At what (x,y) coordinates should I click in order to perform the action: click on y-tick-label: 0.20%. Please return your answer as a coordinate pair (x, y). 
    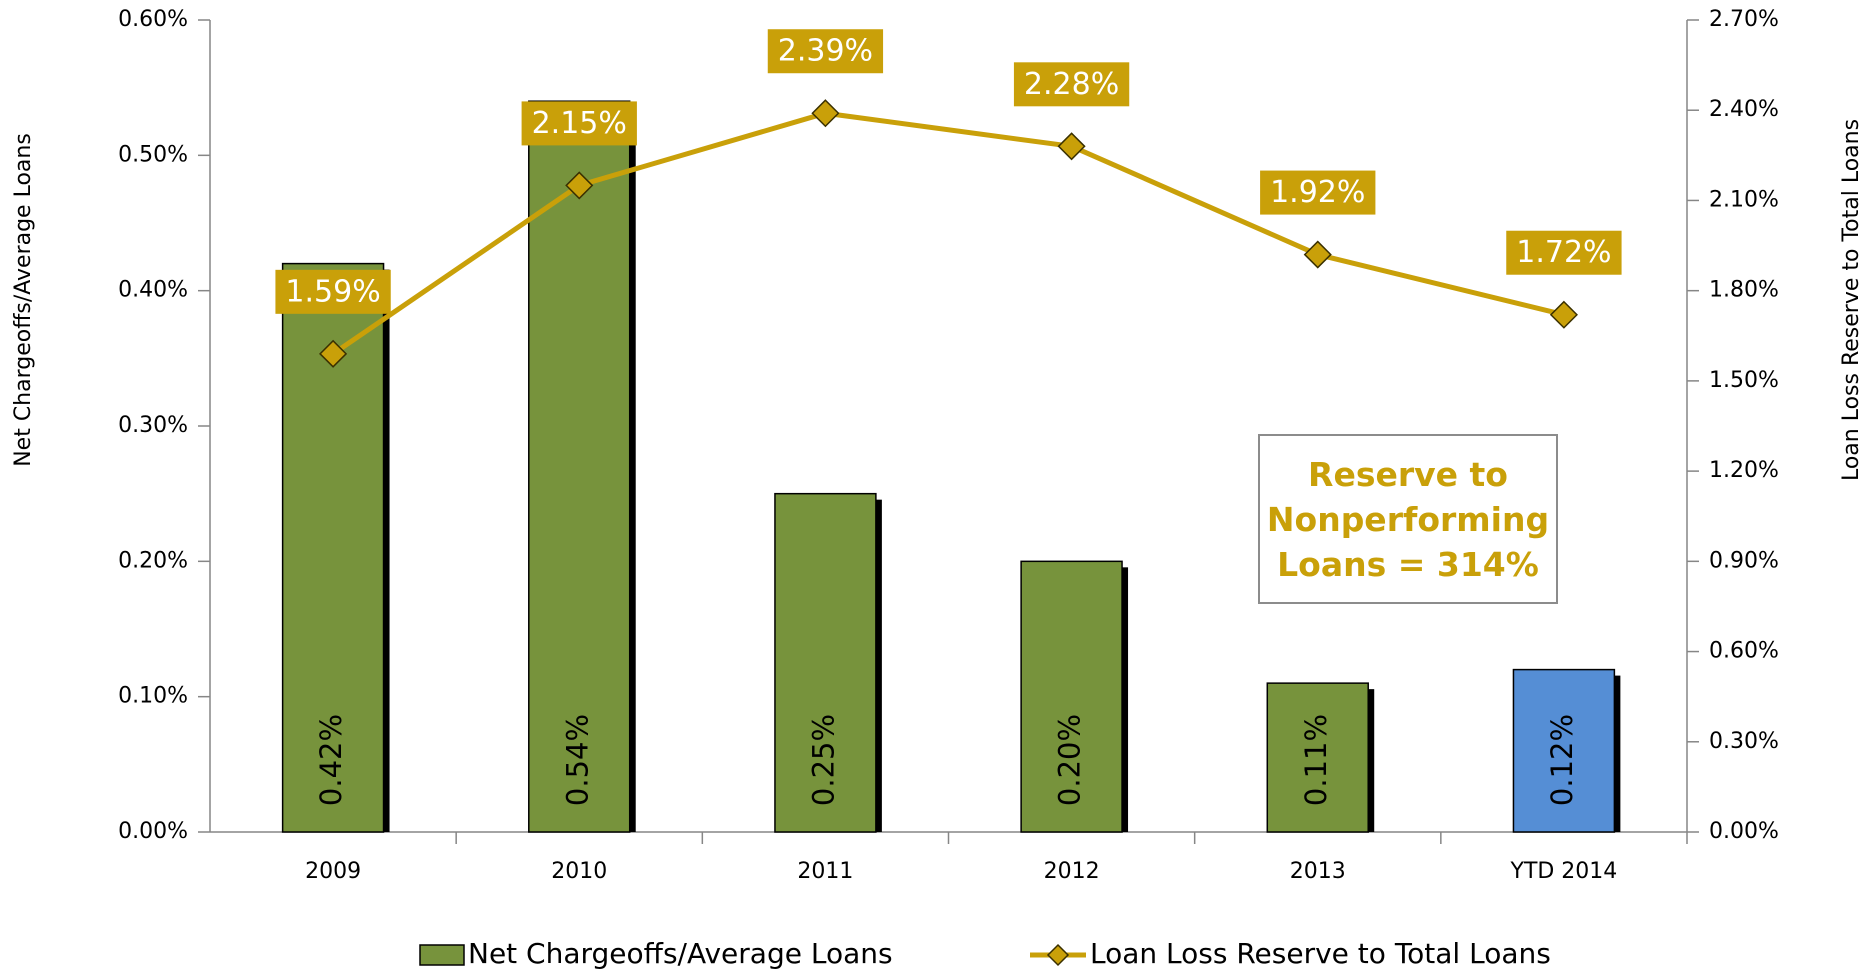
    Looking at the image, I should click on (153, 560).